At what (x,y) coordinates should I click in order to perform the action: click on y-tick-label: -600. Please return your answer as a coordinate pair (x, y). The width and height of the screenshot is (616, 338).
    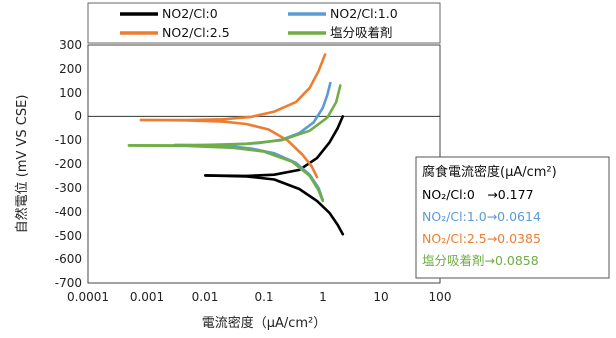
    Looking at the image, I should click on (68, 259).